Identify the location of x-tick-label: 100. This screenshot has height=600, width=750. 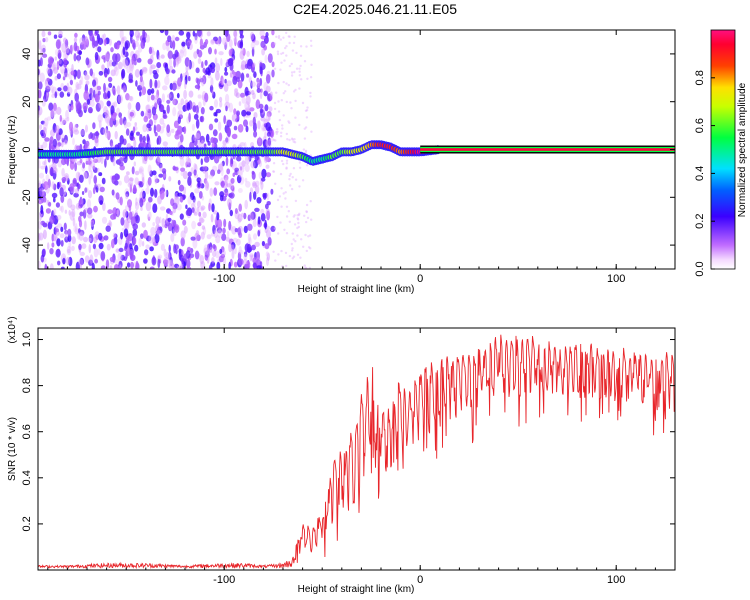
(616, 580).